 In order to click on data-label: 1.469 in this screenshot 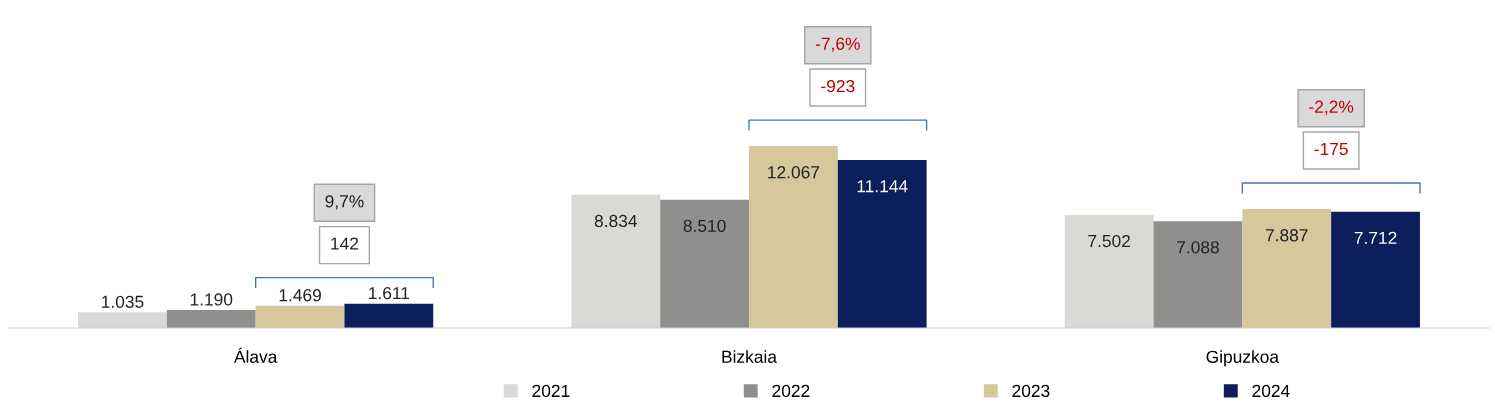, I will do `click(300, 295)`.